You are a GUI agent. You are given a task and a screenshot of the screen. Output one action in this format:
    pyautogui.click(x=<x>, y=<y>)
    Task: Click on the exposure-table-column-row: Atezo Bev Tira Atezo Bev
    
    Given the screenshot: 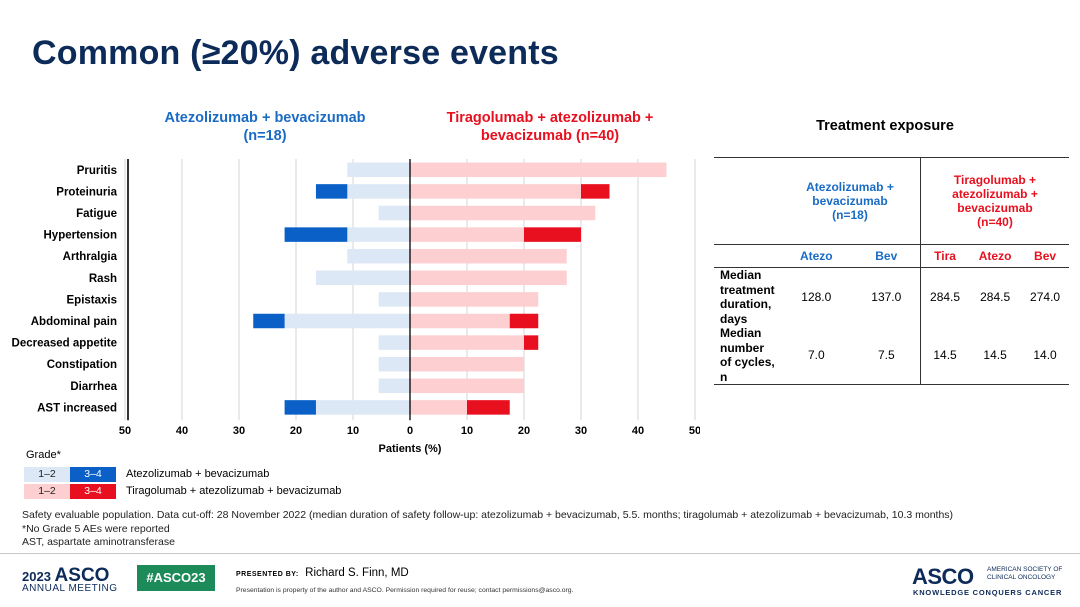 What is the action you would take?
    pyautogui.click(x=891, y=256)
    